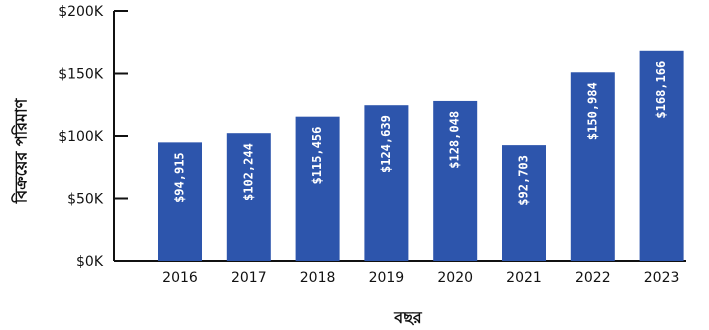  What do you see at coordinates (180, 278) in the screenshot?
I see `x-tick-label: 2016` at bounding box center [180, 278].